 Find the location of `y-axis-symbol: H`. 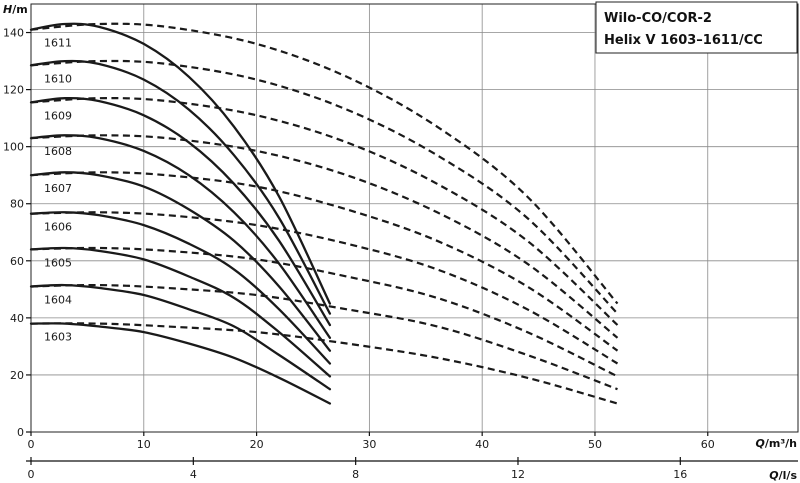

y-axis-symbol: H is located at coordinates (7, 9).